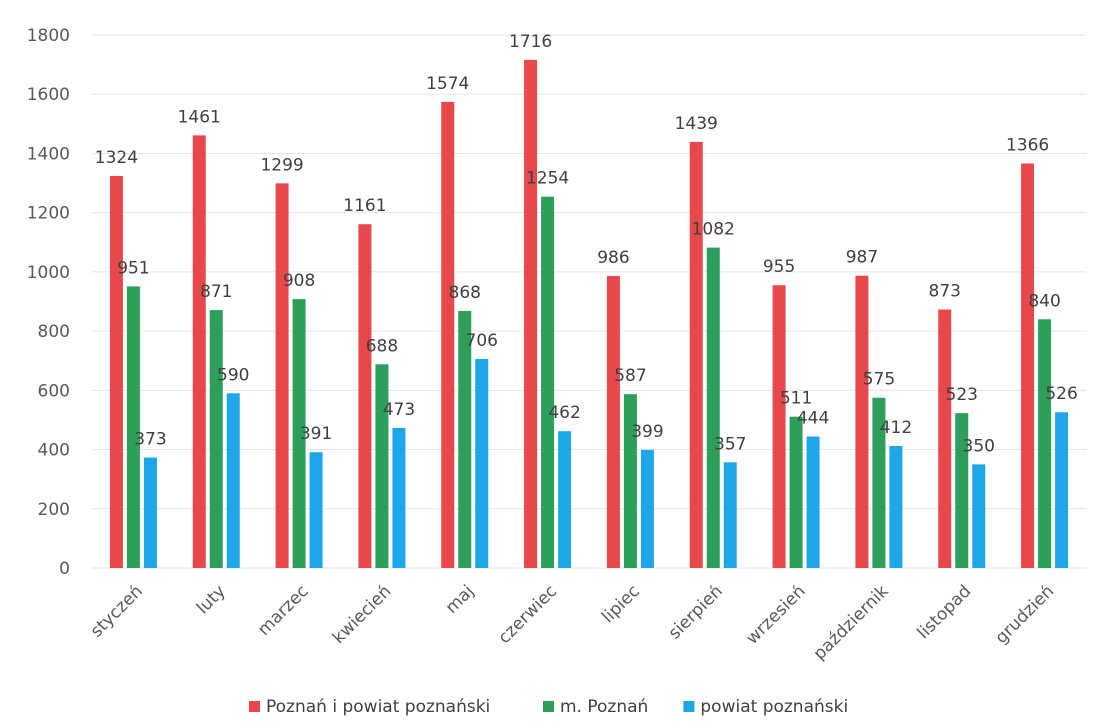 Image resolution: width=1106 pixels, height=725 pixels. I want to click on y-tick-label: 0, so click(64, 569).